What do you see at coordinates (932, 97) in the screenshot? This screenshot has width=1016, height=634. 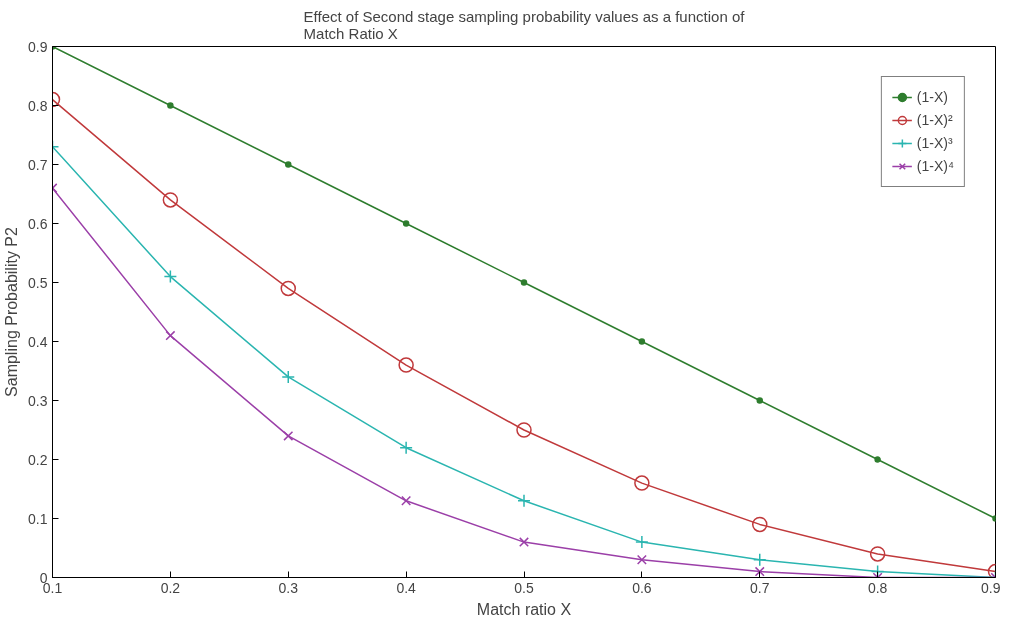 I see `legend-label: (1-X)` at bounding box center [932, 97].